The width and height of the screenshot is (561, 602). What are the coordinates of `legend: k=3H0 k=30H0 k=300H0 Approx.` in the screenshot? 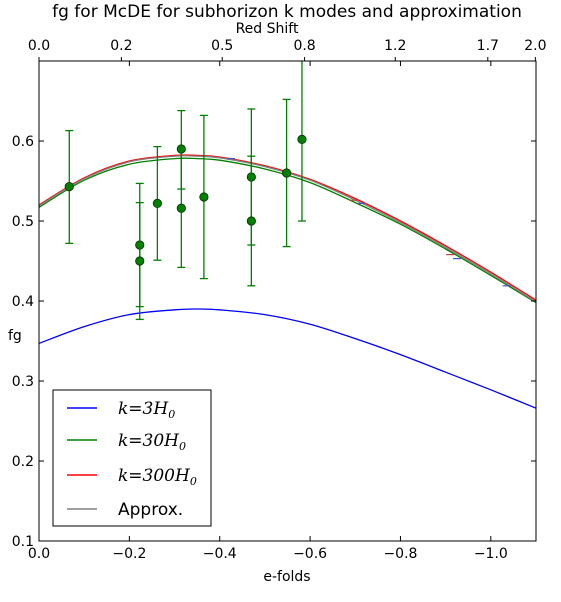 It's located at (132, 458).